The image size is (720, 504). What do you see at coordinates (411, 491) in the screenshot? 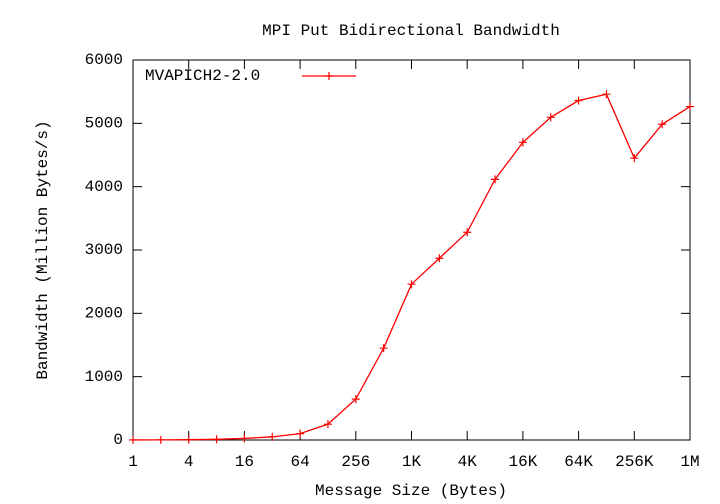
I see `x-axis-label: Message Size (Bytes)` at bounding box center [411, 491].